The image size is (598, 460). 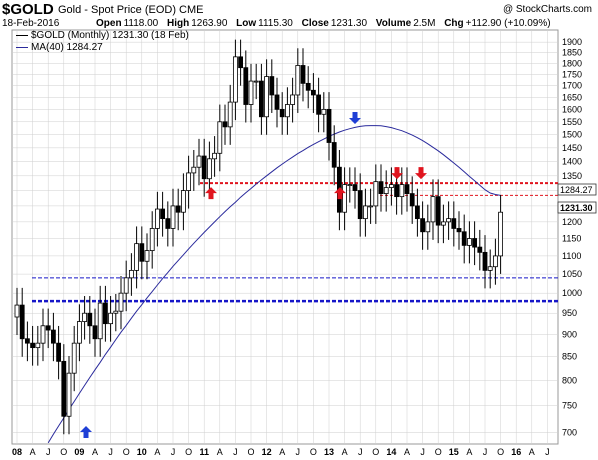 I want to click on ma-swatch, so click(x=22, y=47).